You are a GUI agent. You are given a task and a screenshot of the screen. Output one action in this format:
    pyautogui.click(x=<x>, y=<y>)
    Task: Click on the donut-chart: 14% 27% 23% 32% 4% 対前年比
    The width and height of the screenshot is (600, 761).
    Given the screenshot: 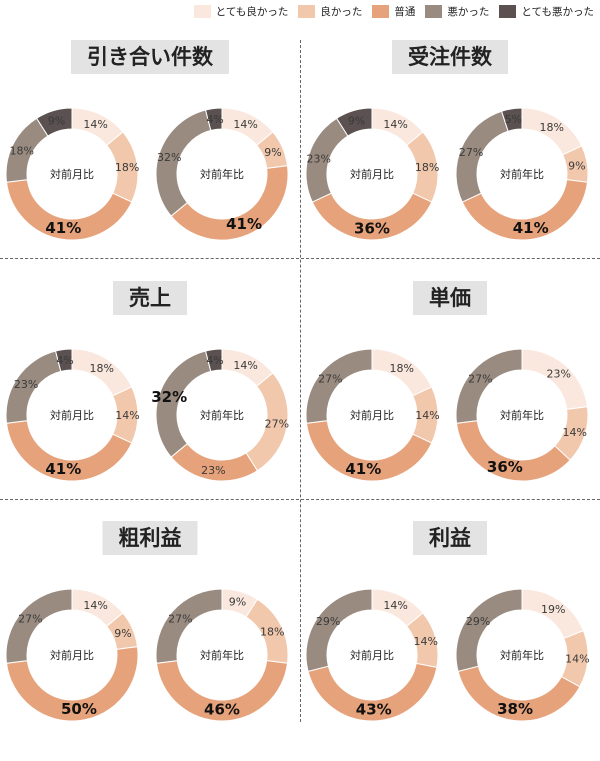 What is the action you would take?
    pyautogui.click(x=220, y=415)
    